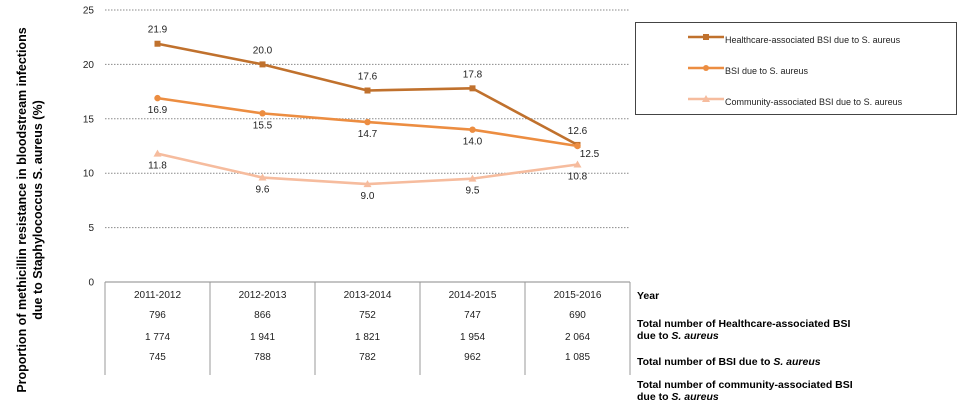  What do you see at coordinates (473, 74) in the screenshot?
I see `data-label: 17.8` at bounding box center [473, 74].